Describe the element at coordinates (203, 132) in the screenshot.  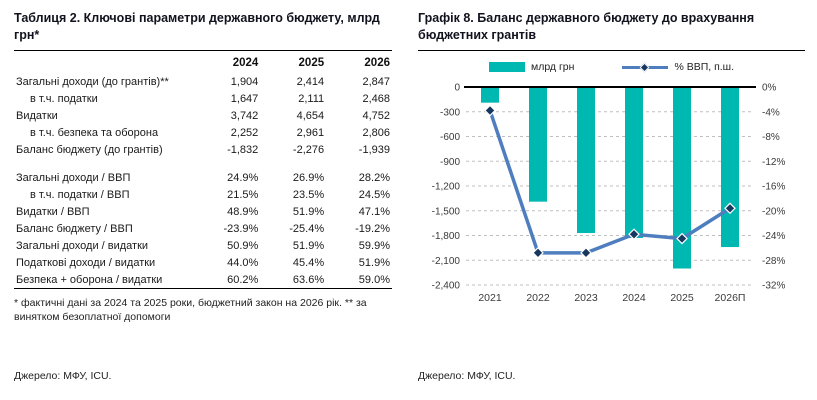
I see `table-row: в т.ч. безпека та оборона 2,252 2,961 2,806` at that location.